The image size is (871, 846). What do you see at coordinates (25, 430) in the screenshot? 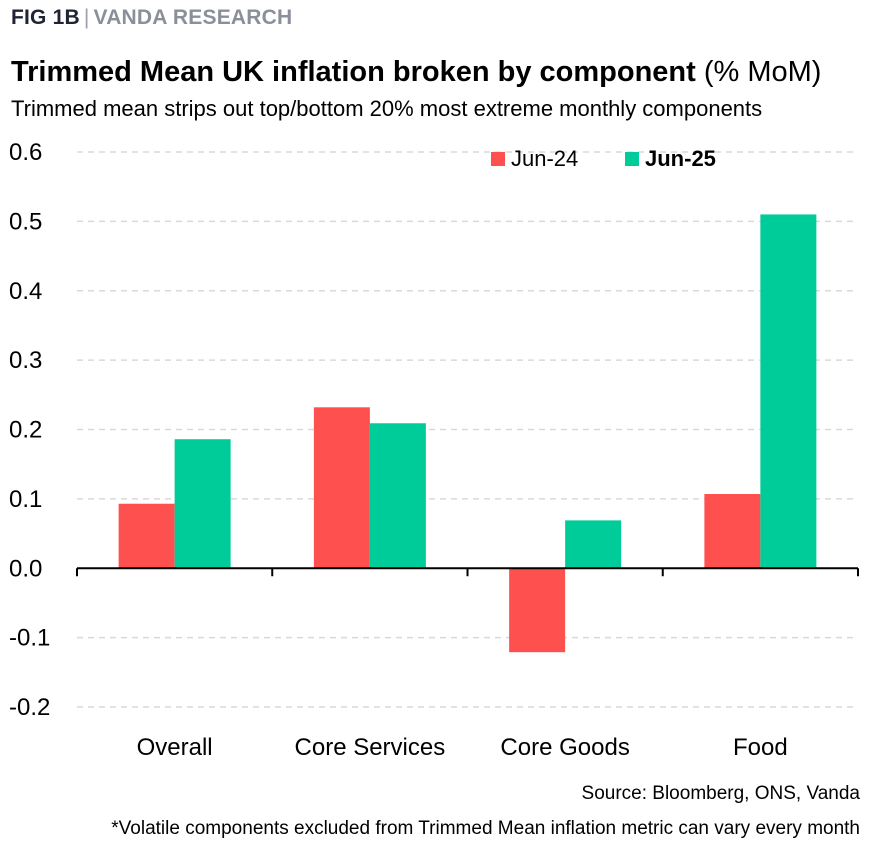
I see `y-tick-label: 0.2` at bounding box center [25, 430].